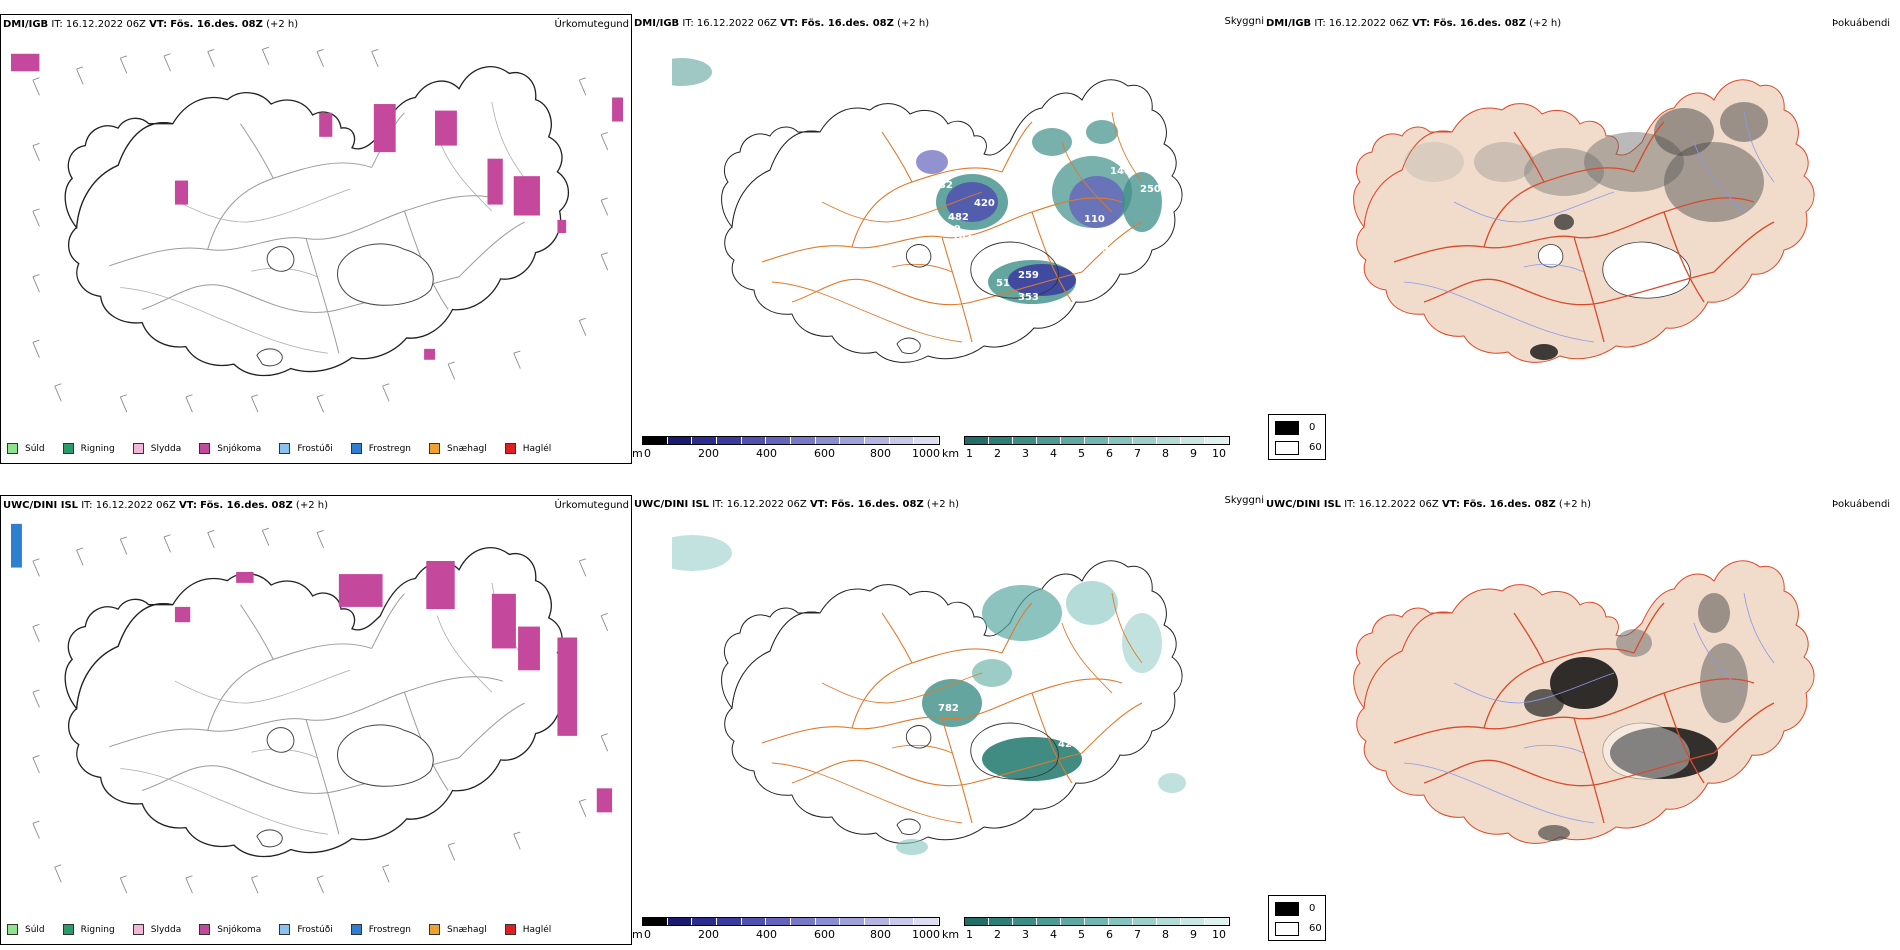 Image resolution: width=1900 pixels, height=950 pixels. What do you see at coordinates (1025, 934) in the screenshot?
I see `visibility-scale-tick: 3` at bounding box center [1025, 934].